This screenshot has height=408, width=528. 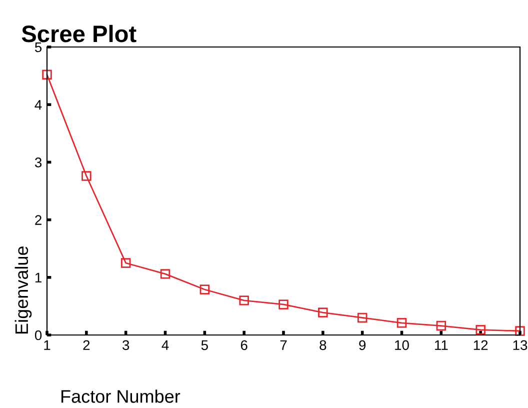 What do you see at coordinates (38, 335) in the screenshot?
I see `y-tick-label: 0` at bounding box center [38, 335].